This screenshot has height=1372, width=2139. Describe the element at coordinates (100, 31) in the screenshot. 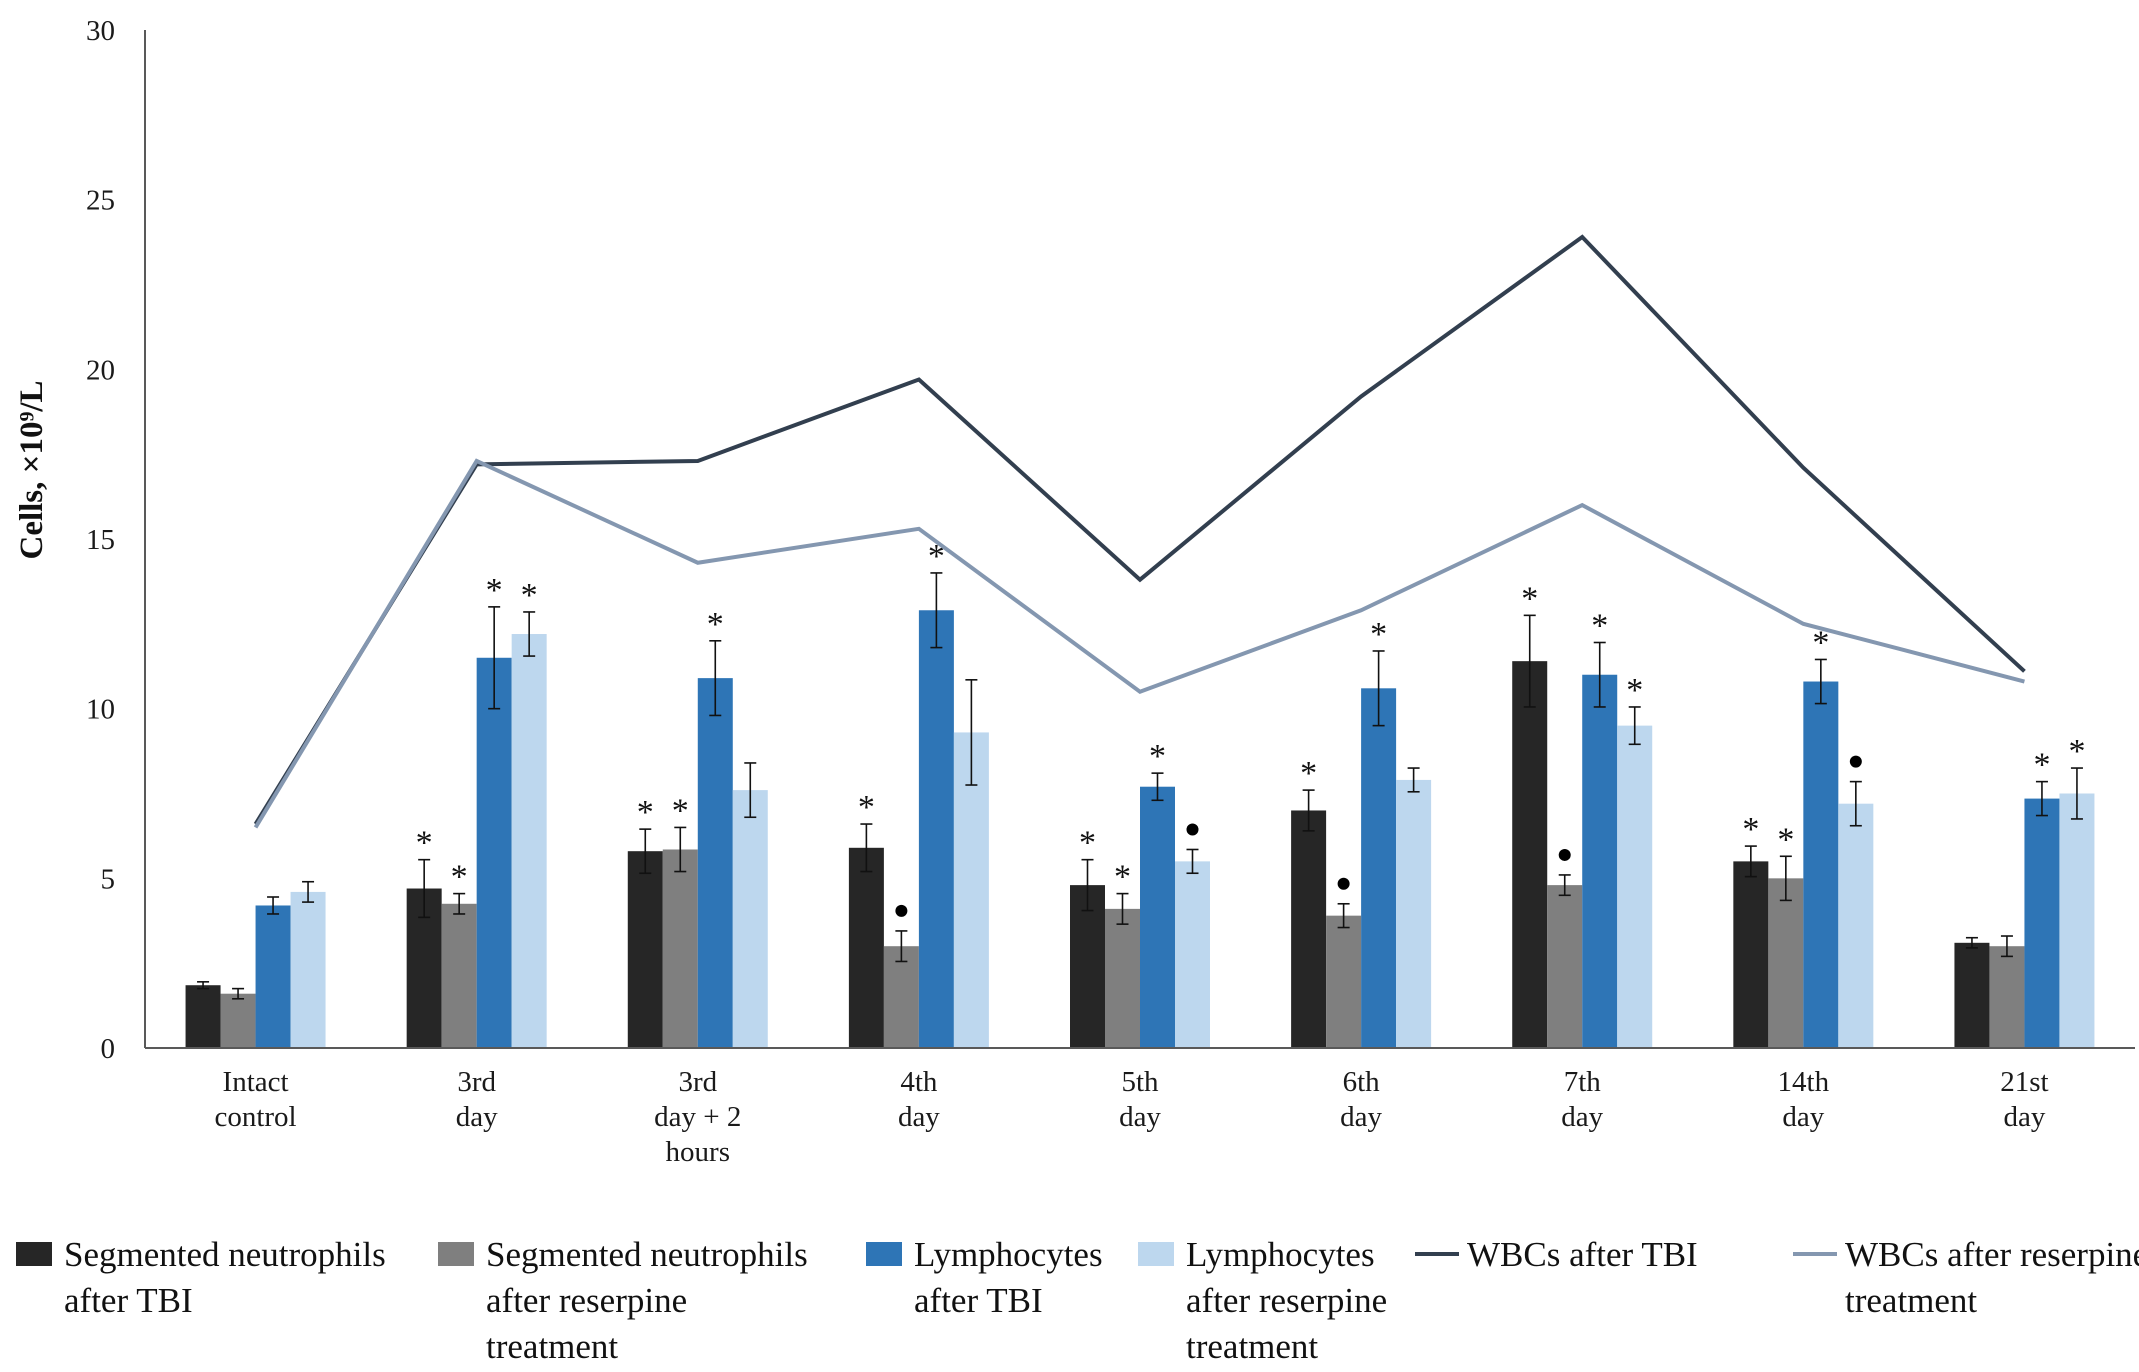

I see `y-tick-label: 30` at that location.